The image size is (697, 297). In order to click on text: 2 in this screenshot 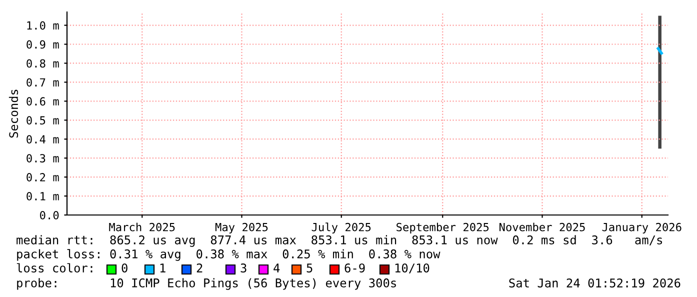, I will do `click(199, 267)`.